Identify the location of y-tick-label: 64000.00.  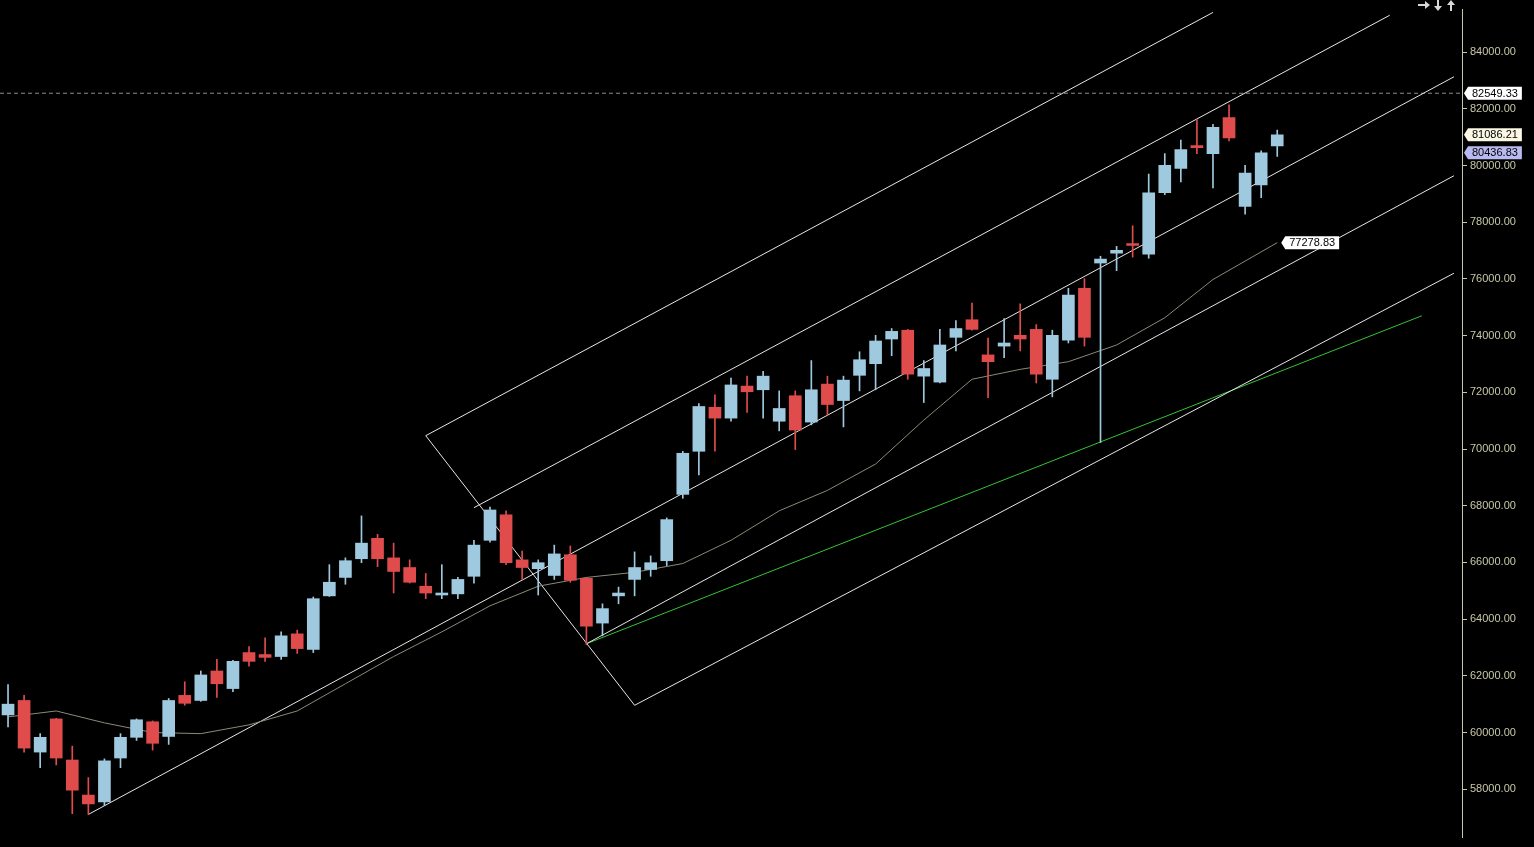
(1493, 618).